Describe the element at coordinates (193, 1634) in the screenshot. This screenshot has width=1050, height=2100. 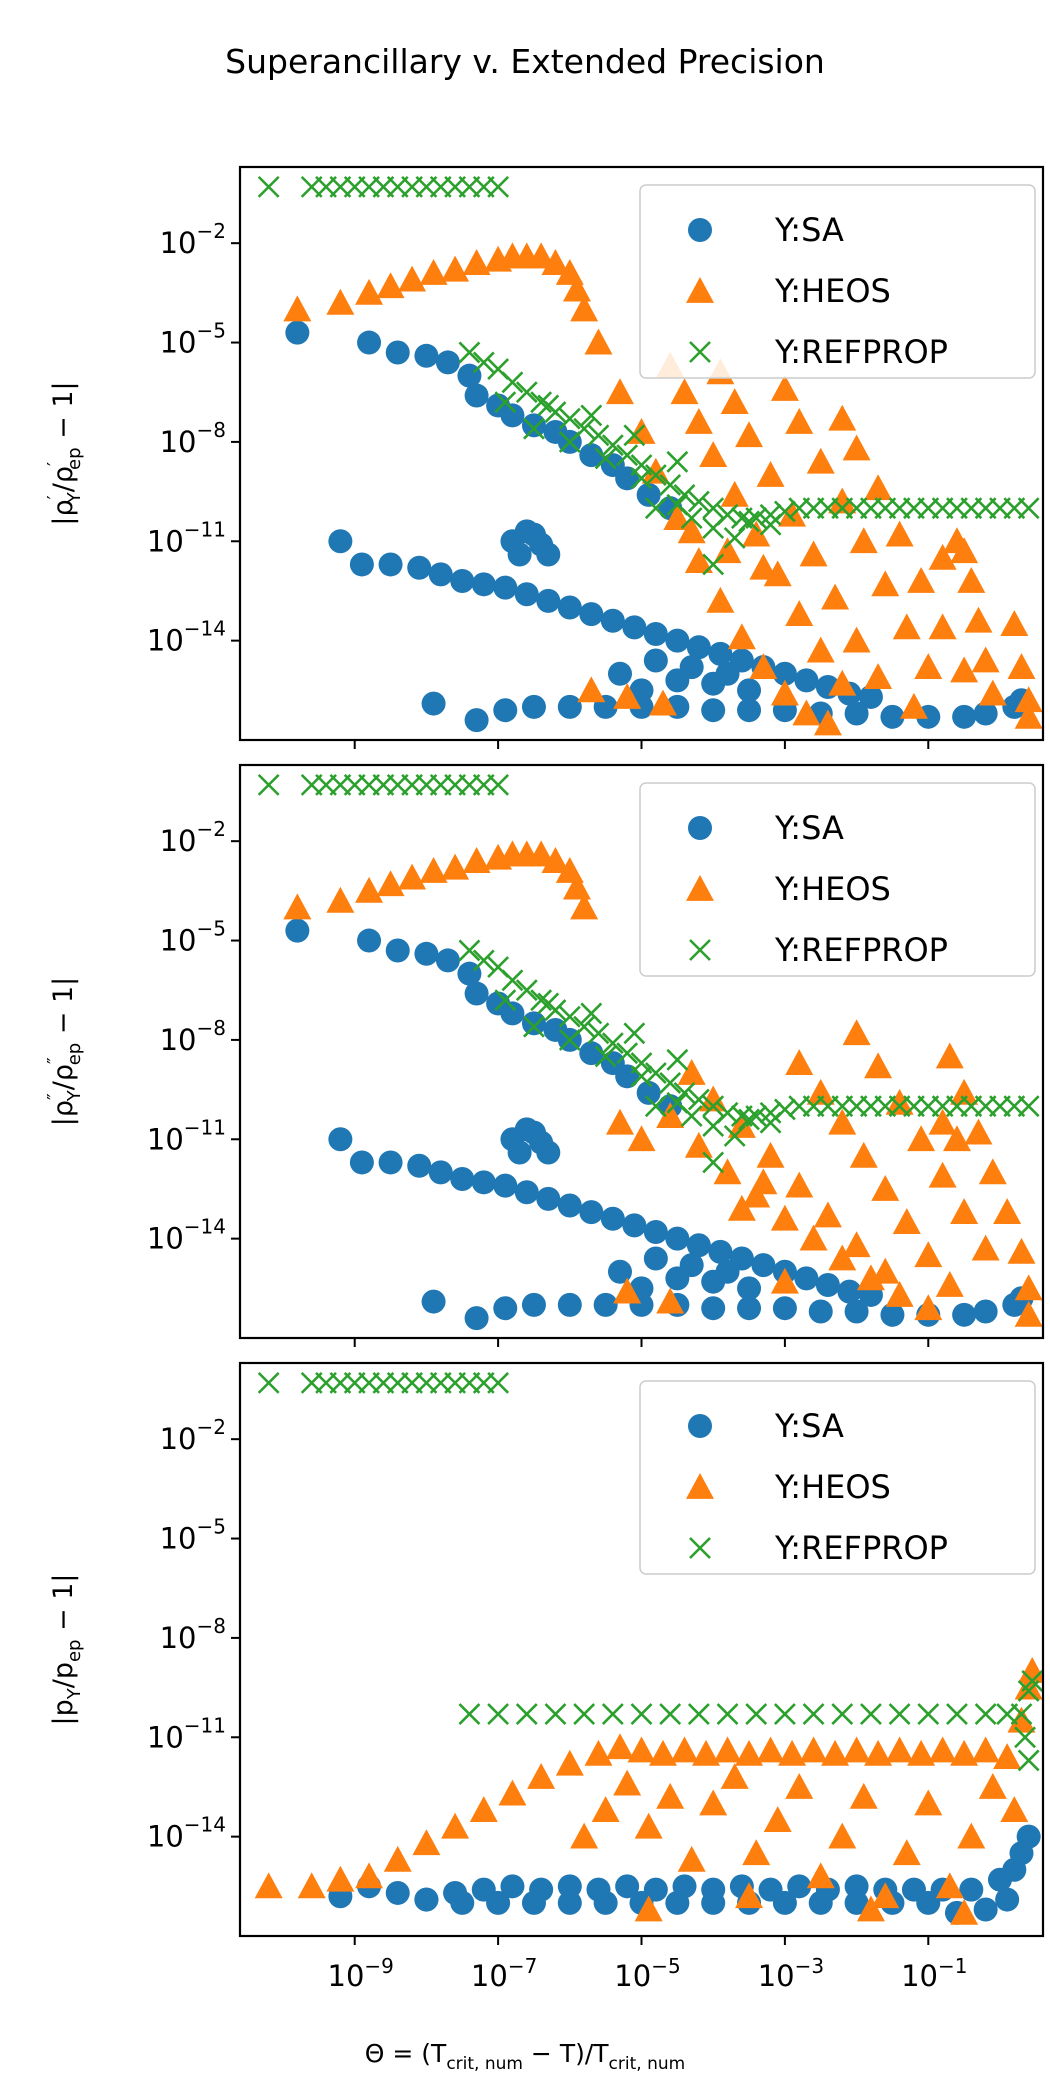
I see `y-tick-label: 10⁻⁸` at that location.